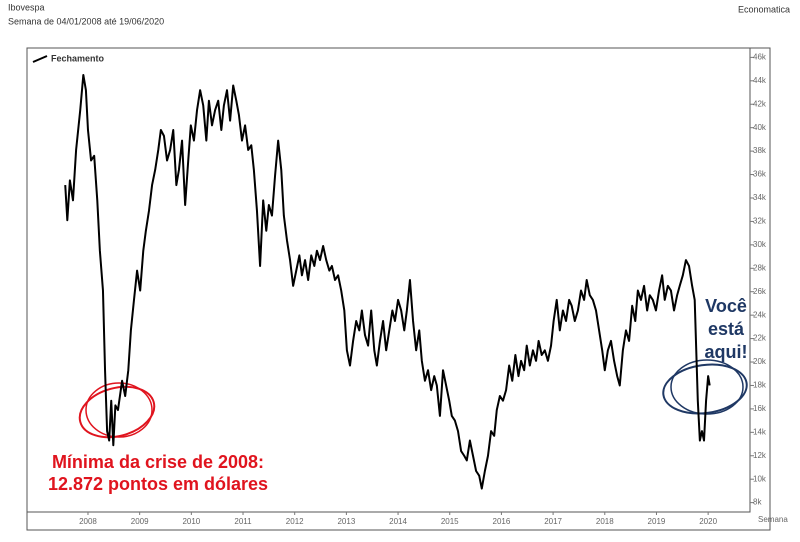 The height and width of the screenshot is (542, 800). I want to click on x-tick-label: 2020, so click(708, 521).